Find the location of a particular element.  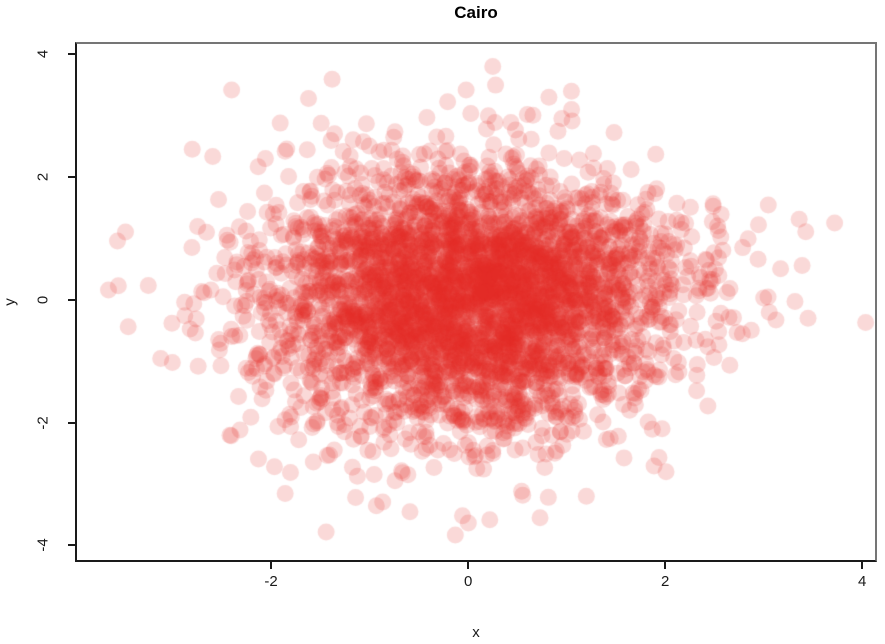

y-axis-label: y is located at coordinates (10, 302).